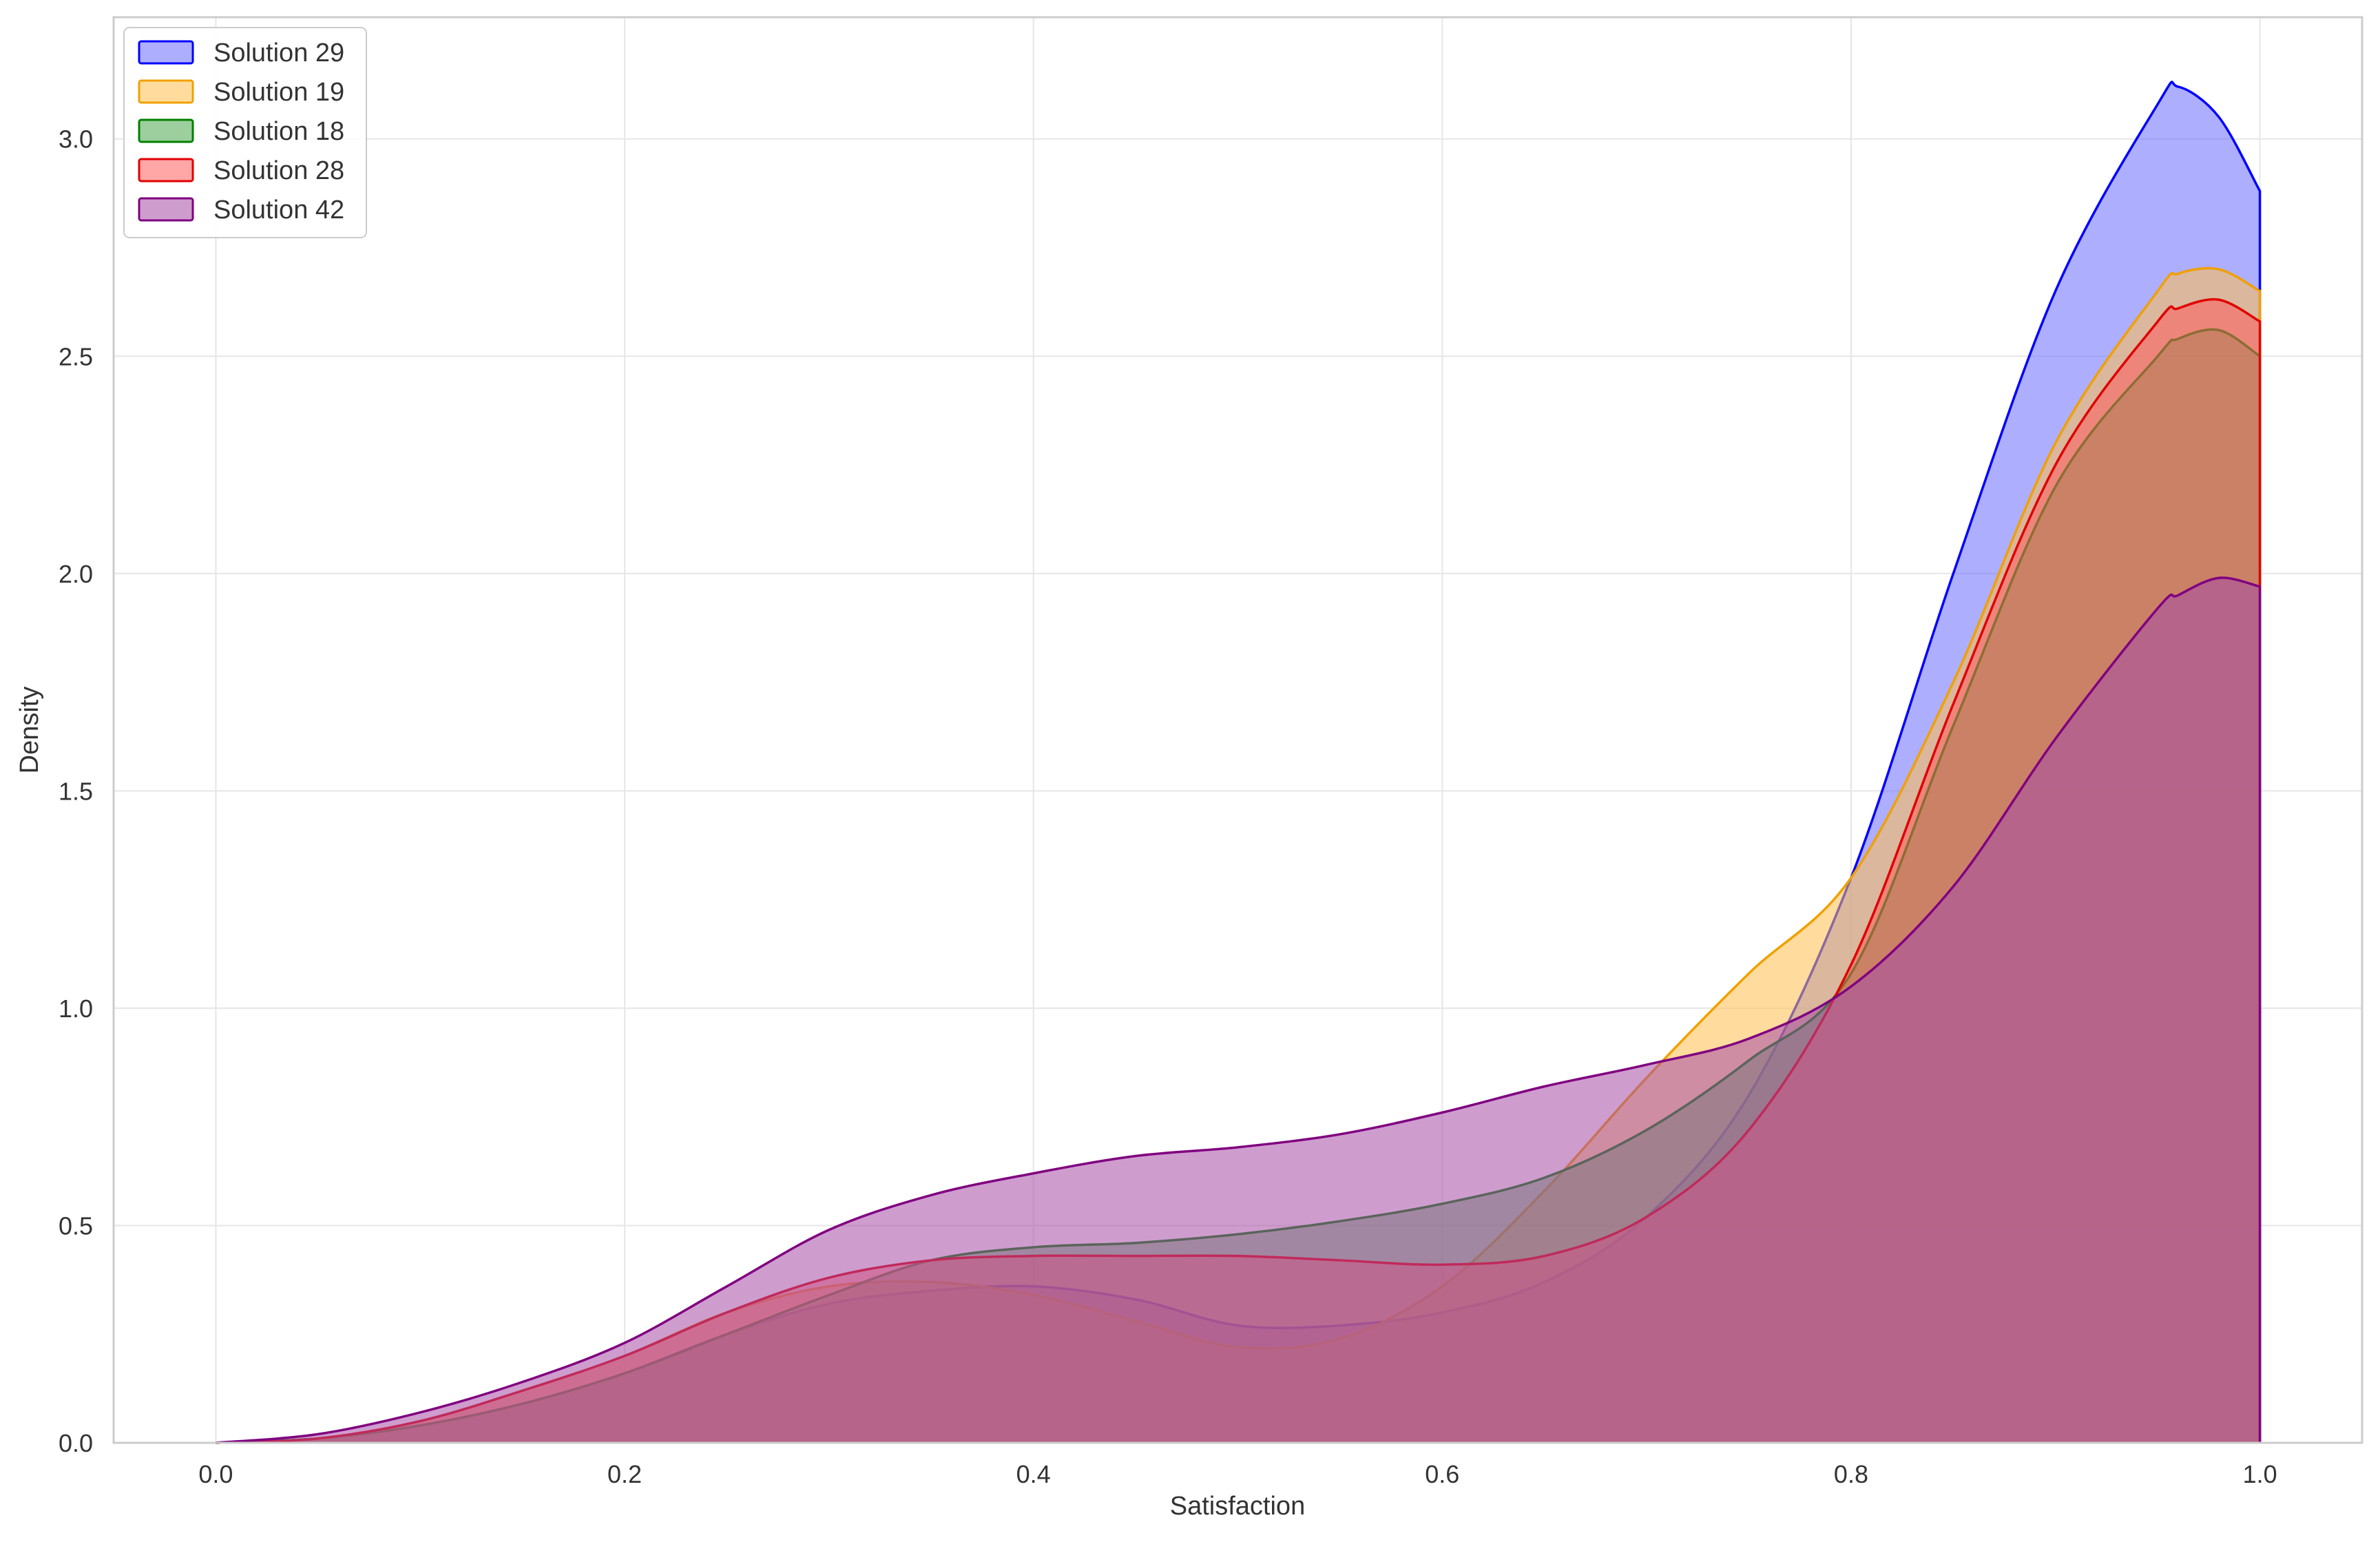 The width and height of the screenshot is (2380, 1542). What do you see at coordinates (278, 170) in the screenshot?
I see `legend-label-solution-28: Solution 28` at bounding box center [278, 170].